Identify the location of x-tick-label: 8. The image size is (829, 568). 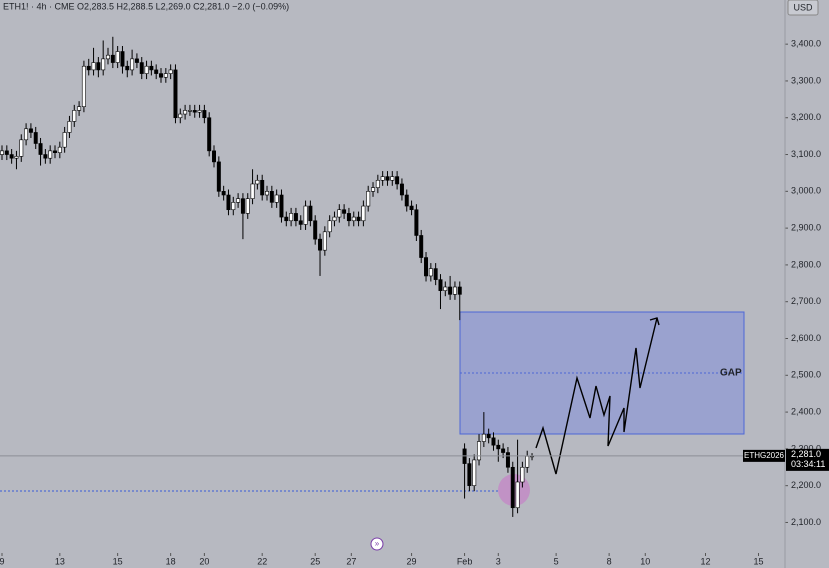
(609, 561).